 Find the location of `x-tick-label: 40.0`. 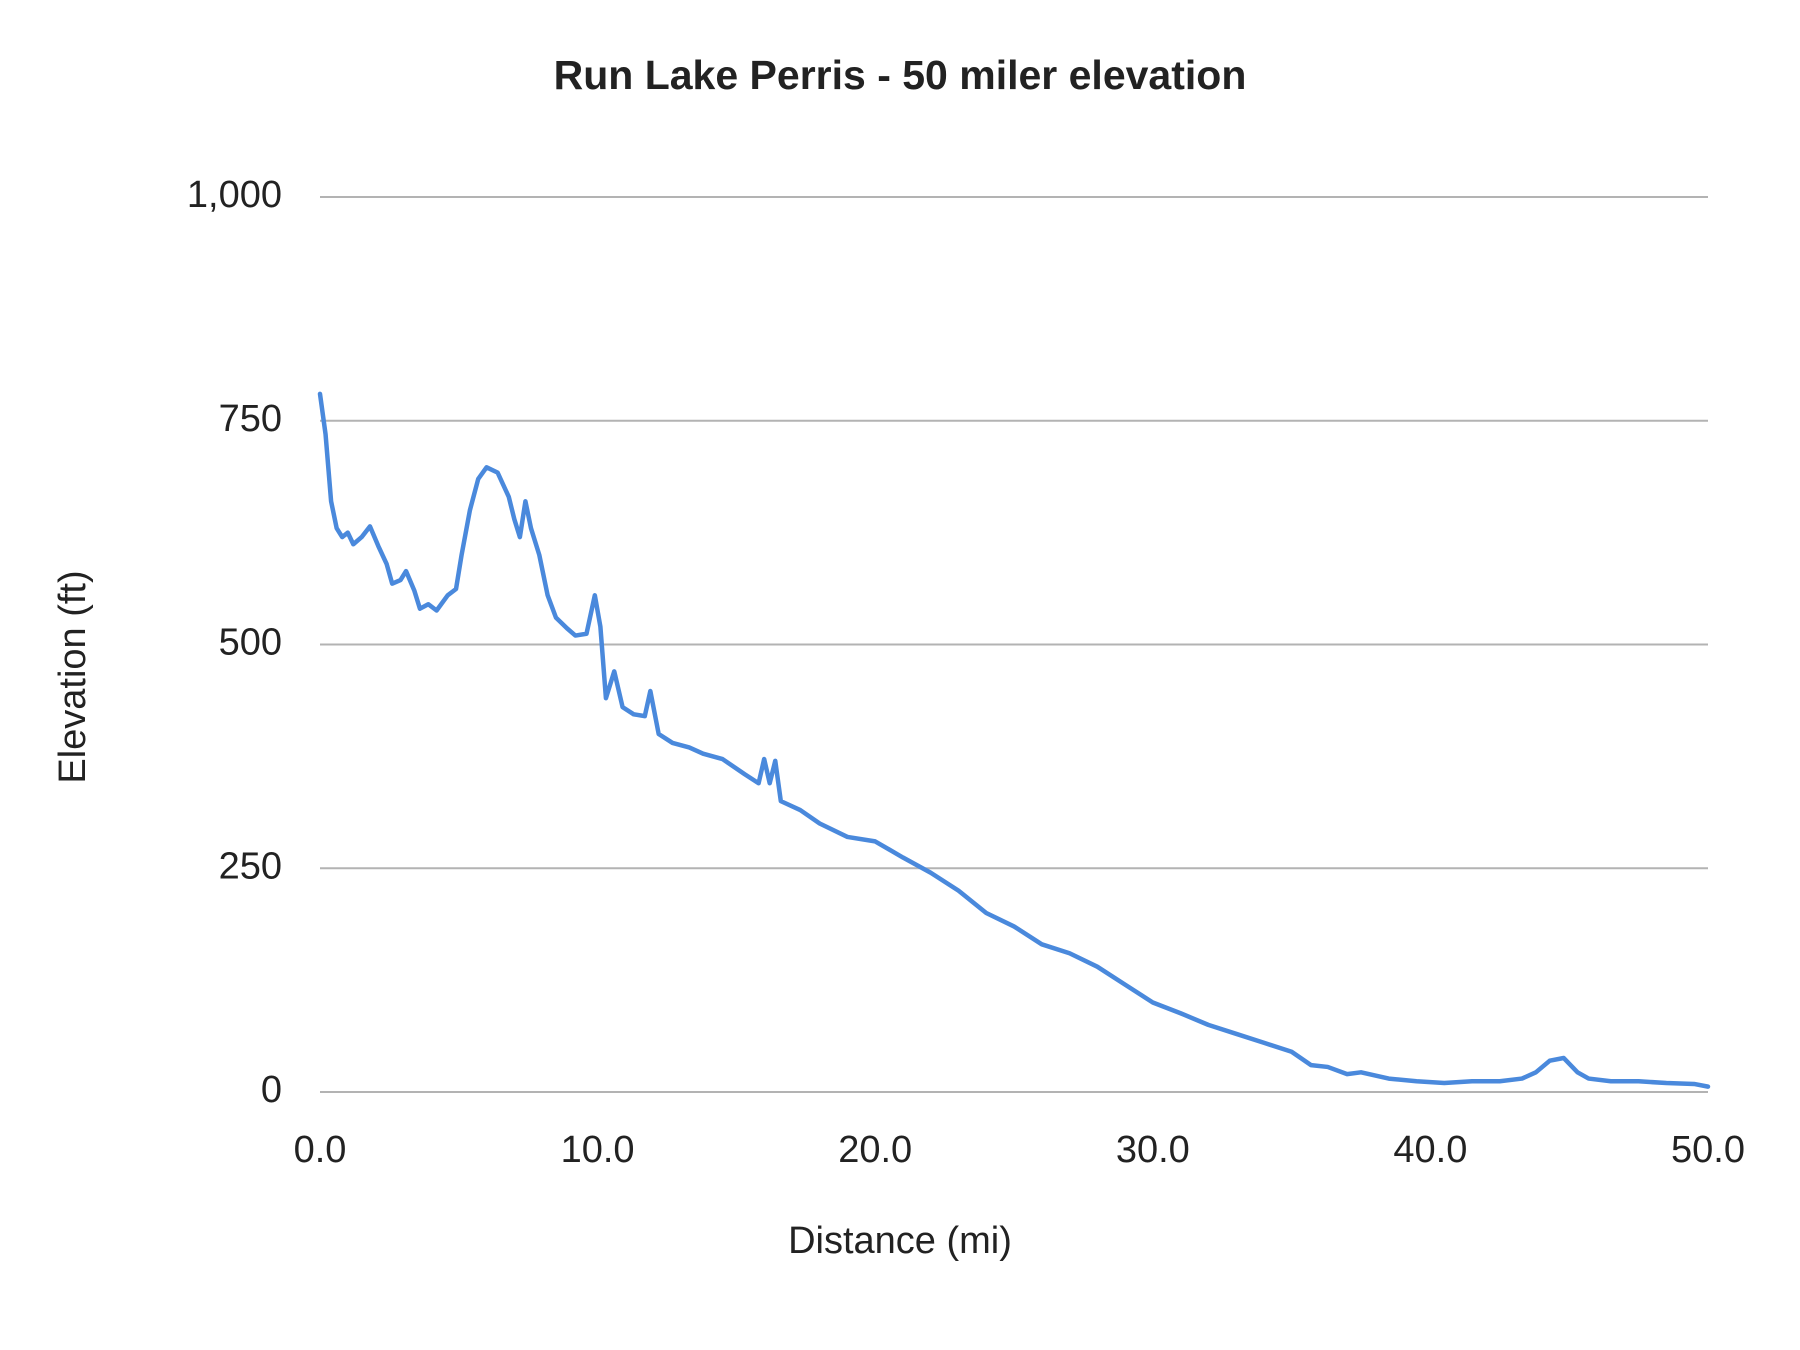

x-tick-label: 40.0 is located at coordinates (1430, 1150).